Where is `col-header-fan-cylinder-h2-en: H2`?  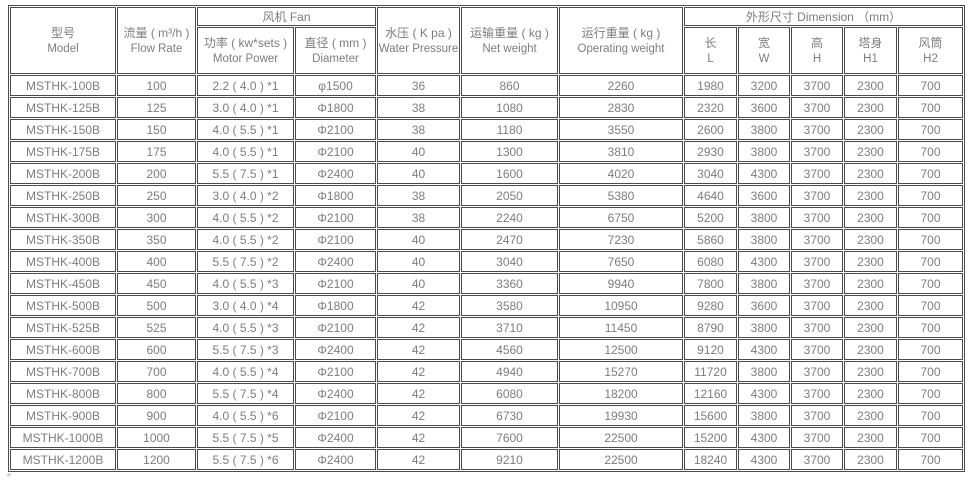
col-header-fan-cylinder-h2-en: H2 is located at coordinates (930, 58).